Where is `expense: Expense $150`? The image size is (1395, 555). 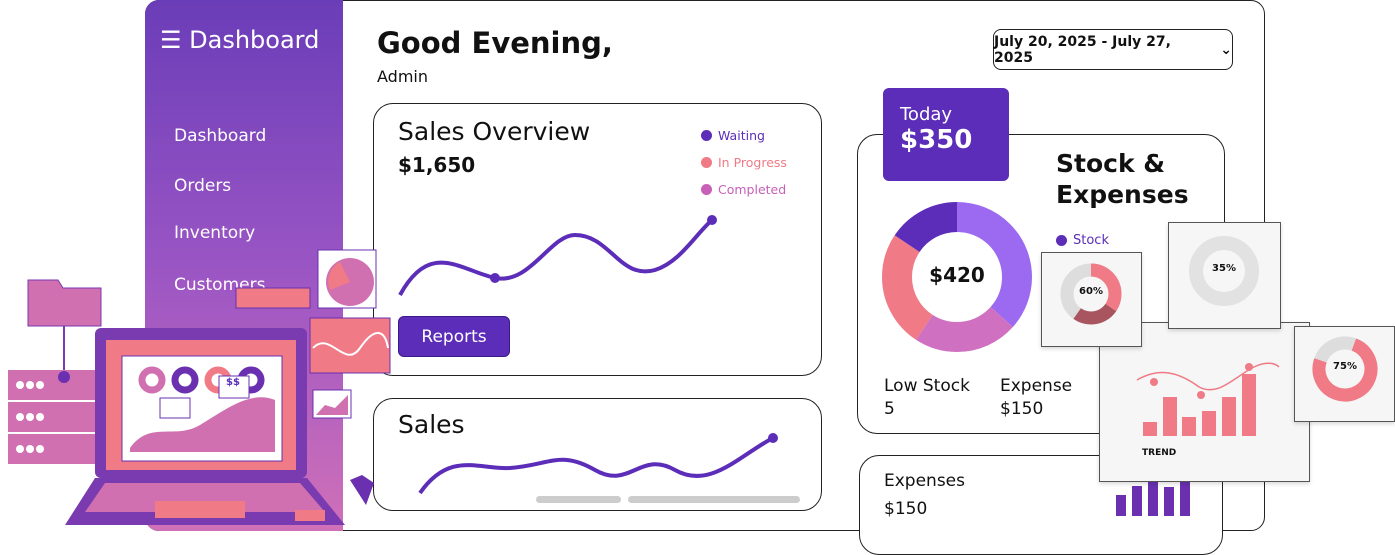
expense: Expense $150 is located at coordinates (1036, 397).